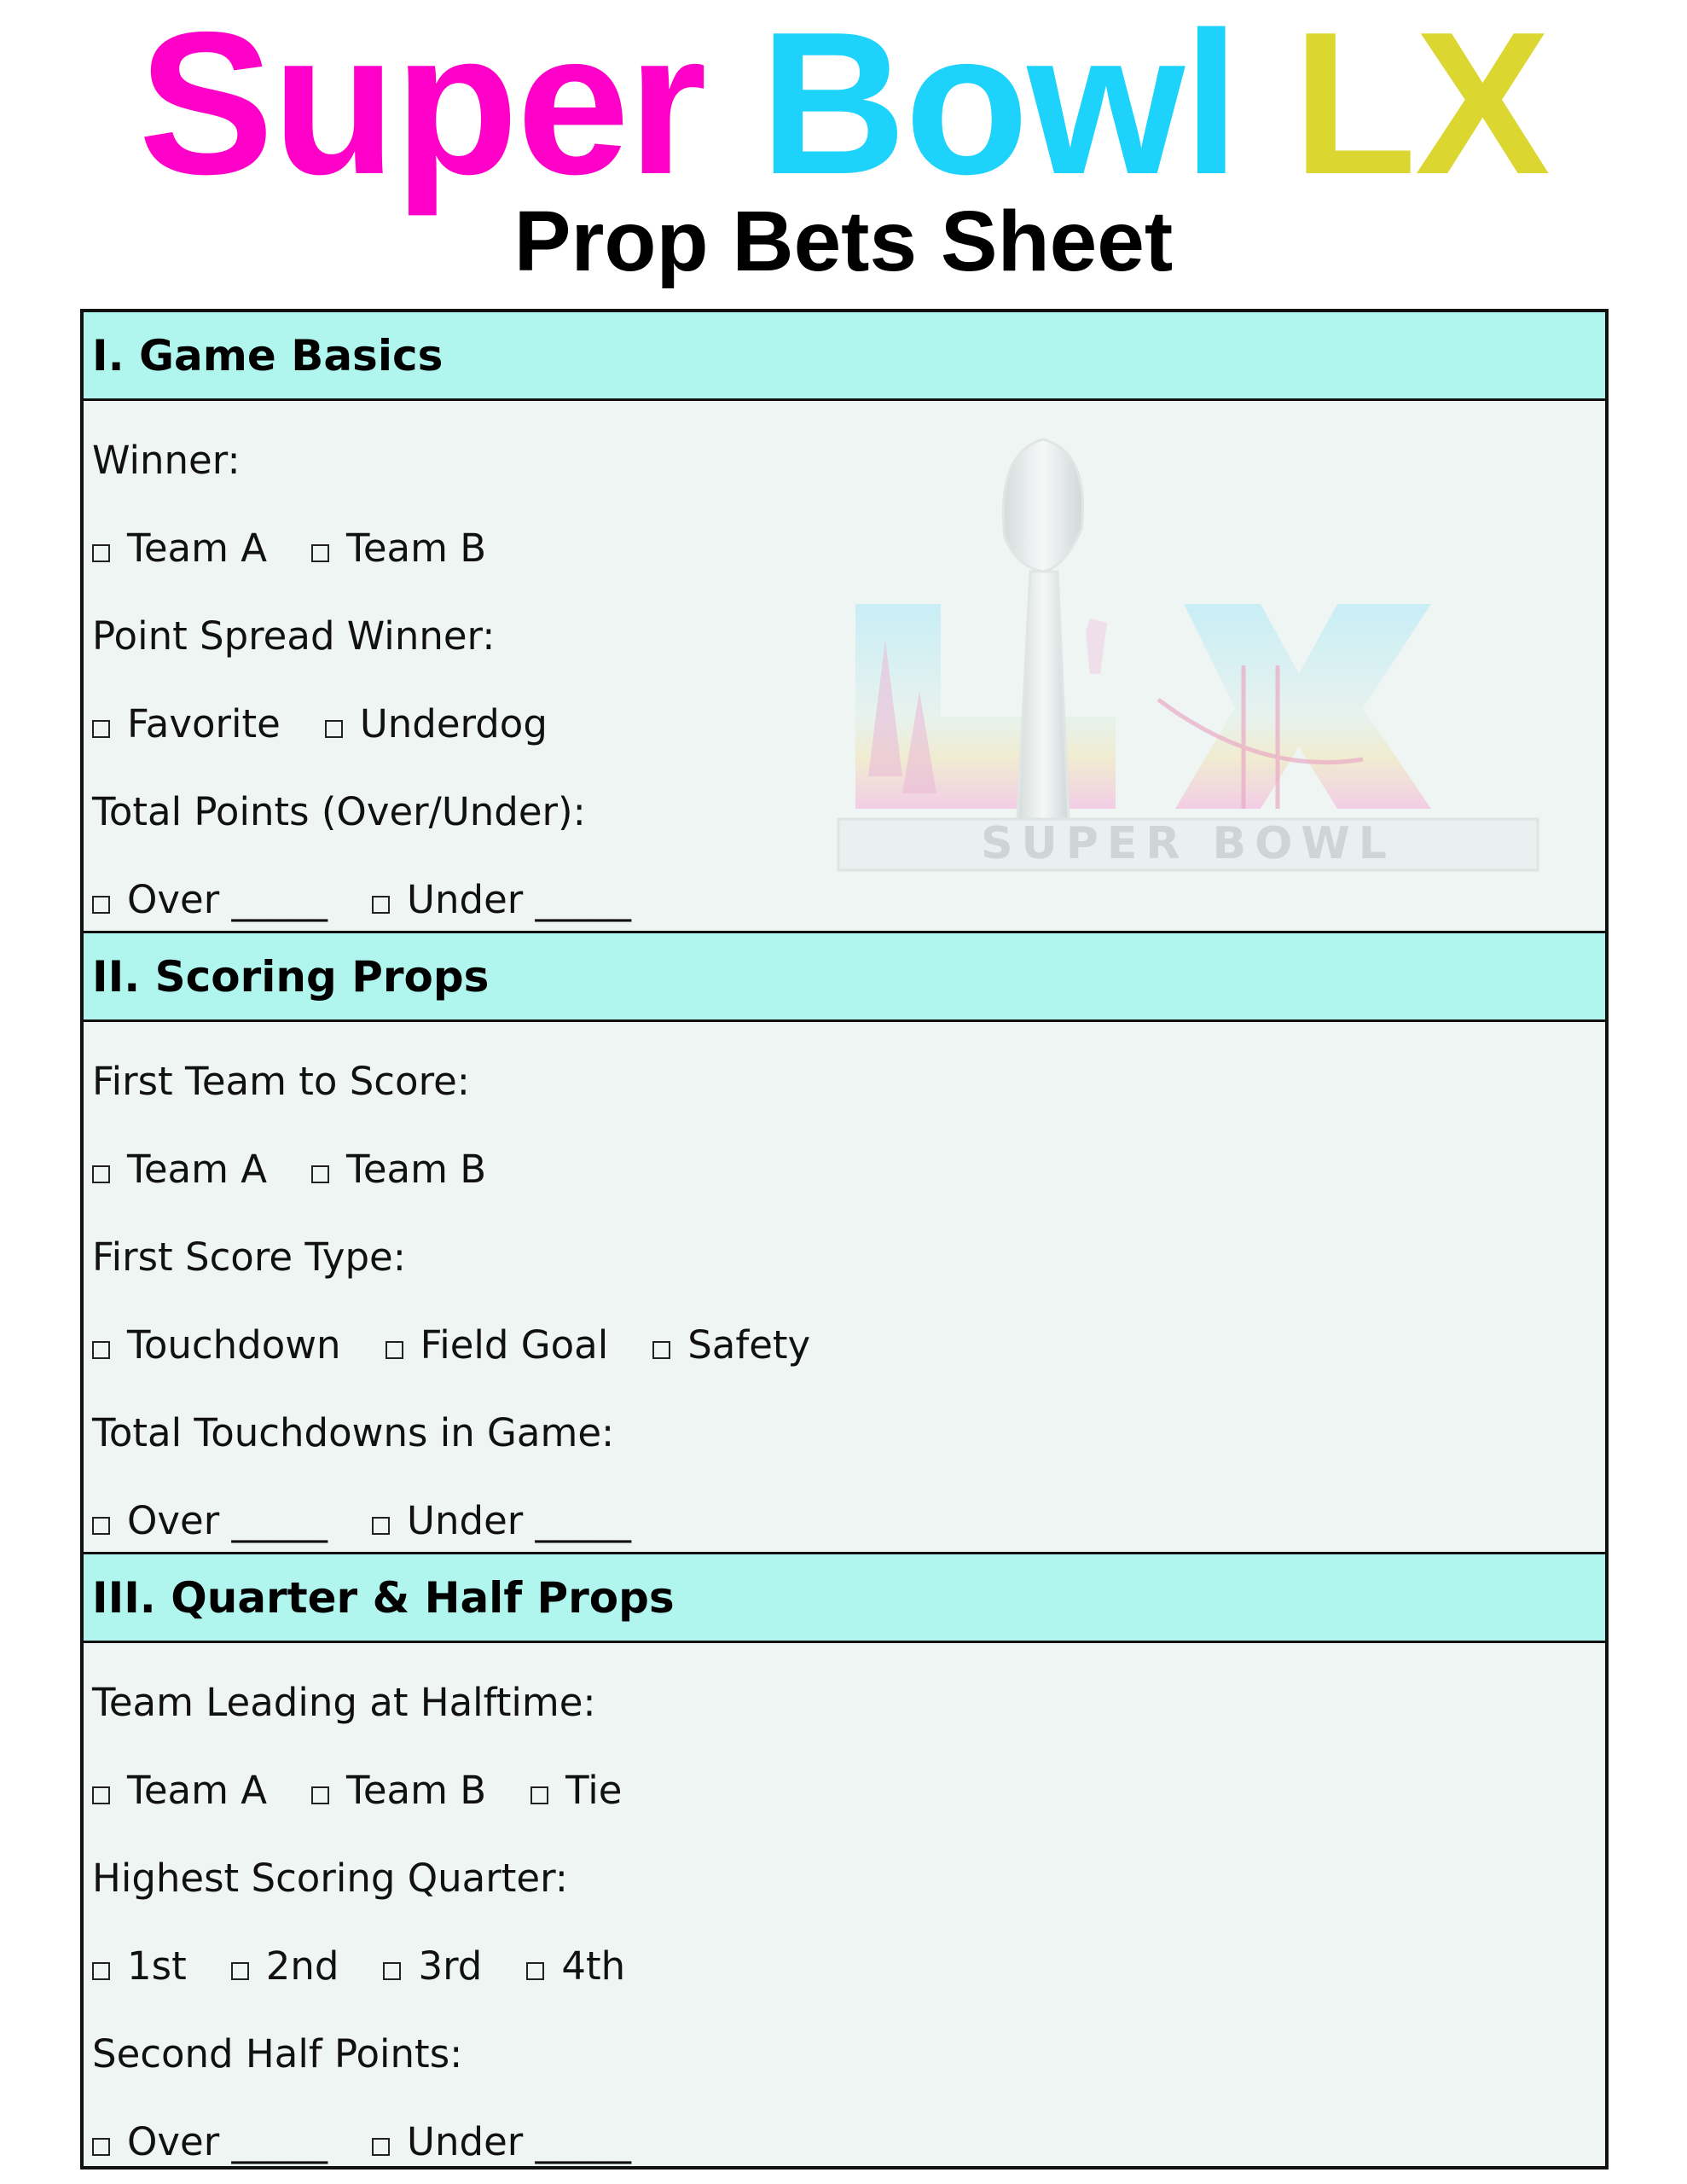 This screenshot has height=2184, width=1687. What do you see at coordinates (514, 1345) in the screenshot?
I see `option-label: Field Goal` at bounding box center [514, 1345].